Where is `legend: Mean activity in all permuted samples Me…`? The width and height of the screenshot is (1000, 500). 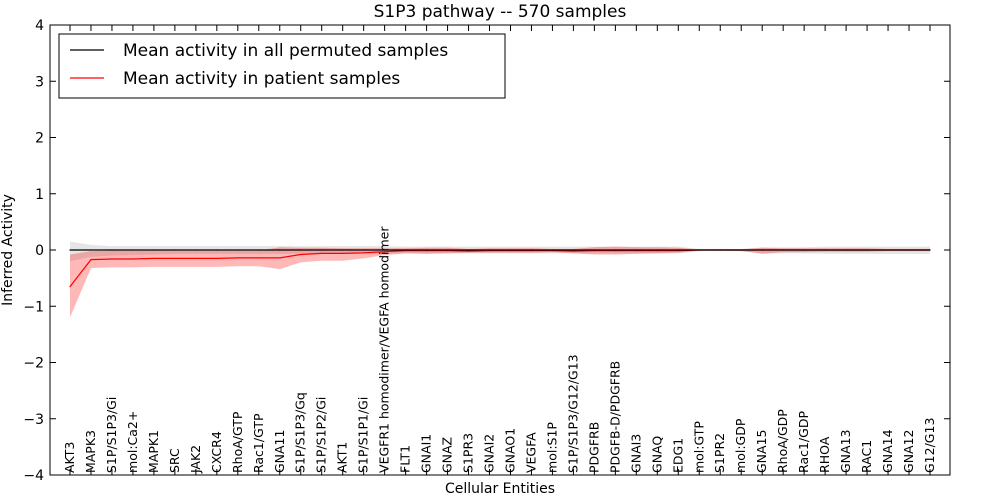
legend: Mean activity in all permuted samples Me… is located at coordinates (282, 66).